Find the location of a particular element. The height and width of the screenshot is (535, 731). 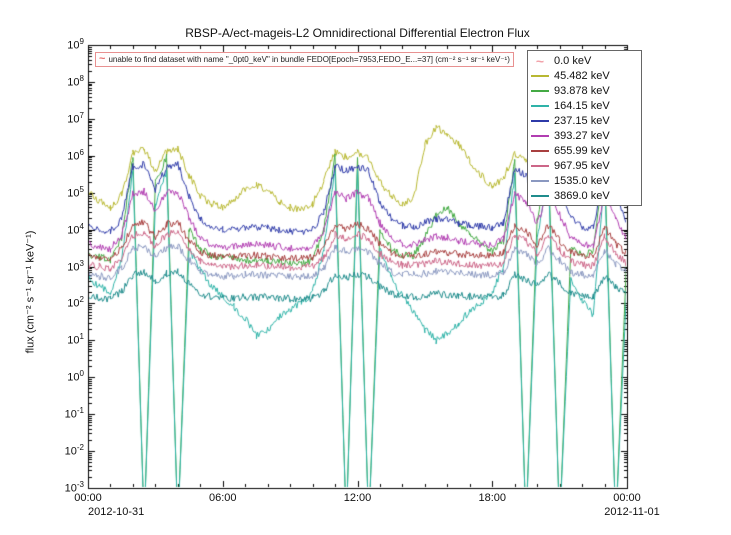

y-tick-label: 10⁻² is located at coordinates (74, 450).